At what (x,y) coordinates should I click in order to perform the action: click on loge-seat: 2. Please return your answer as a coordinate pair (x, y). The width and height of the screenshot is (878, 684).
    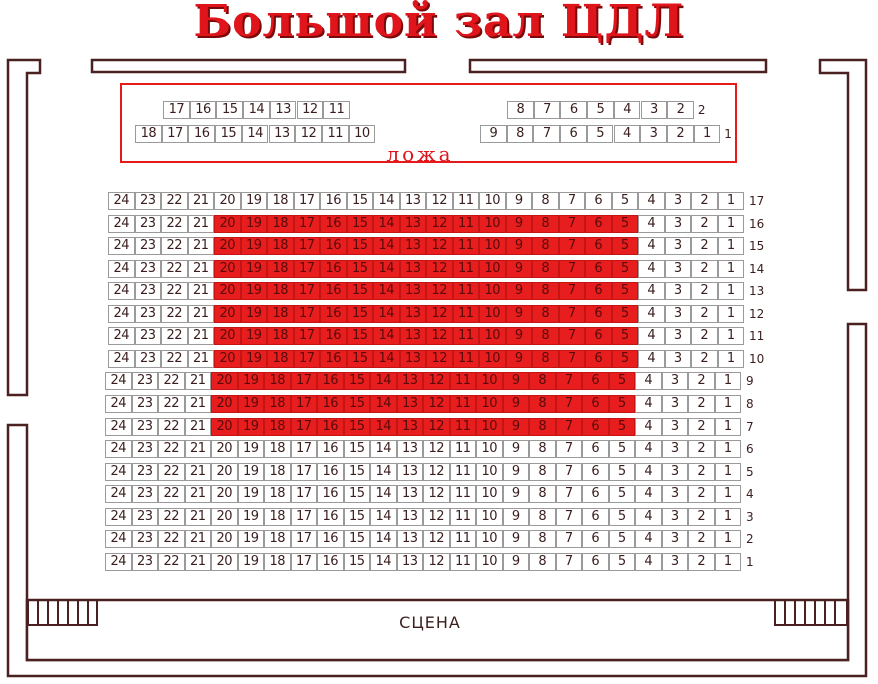
    Looking at the image, I should click on (680, 110).